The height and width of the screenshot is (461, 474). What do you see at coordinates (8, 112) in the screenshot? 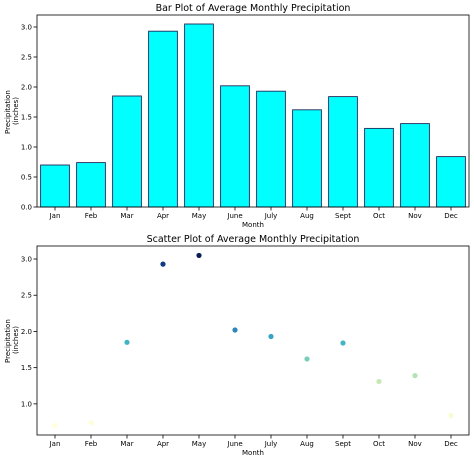
I see `bar-y-axis-label-line-1: Precipitation` at bounding box center [8, 112].